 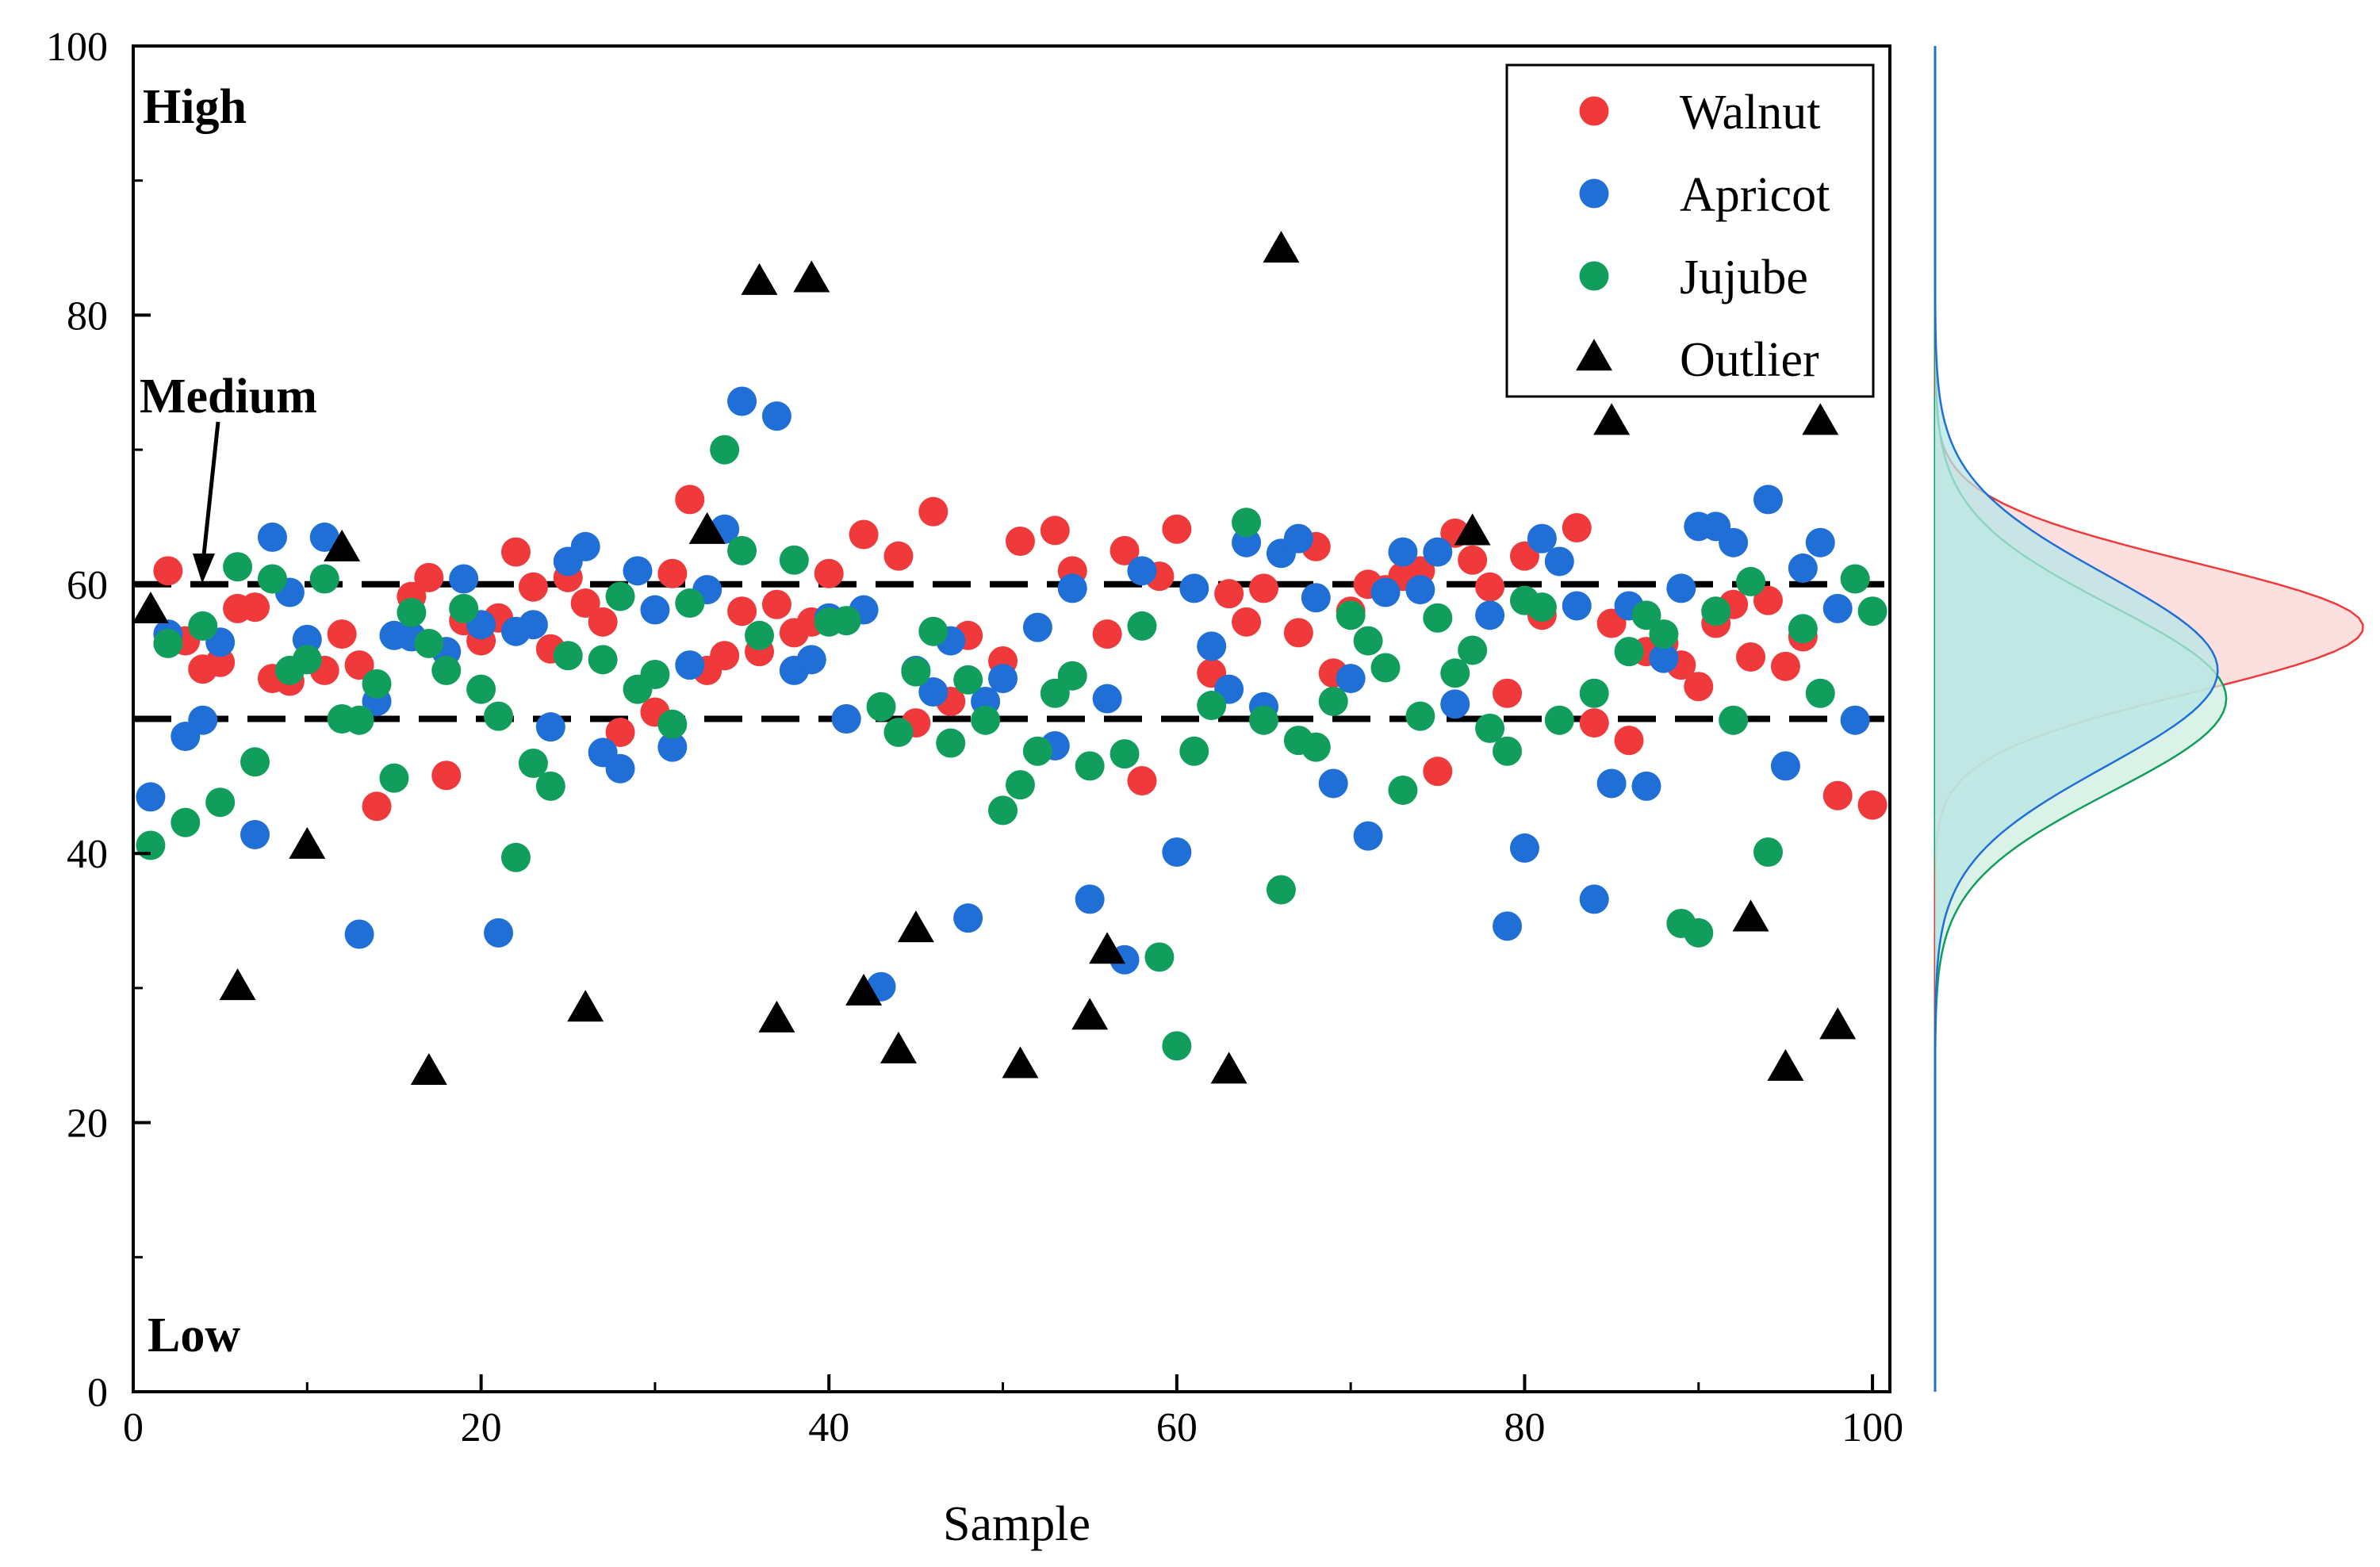 What do you see at coordinates (1755, 195) in the screenshot?
I see `legend-label-apricot: Apricot` at bounding box center [1755, 195].